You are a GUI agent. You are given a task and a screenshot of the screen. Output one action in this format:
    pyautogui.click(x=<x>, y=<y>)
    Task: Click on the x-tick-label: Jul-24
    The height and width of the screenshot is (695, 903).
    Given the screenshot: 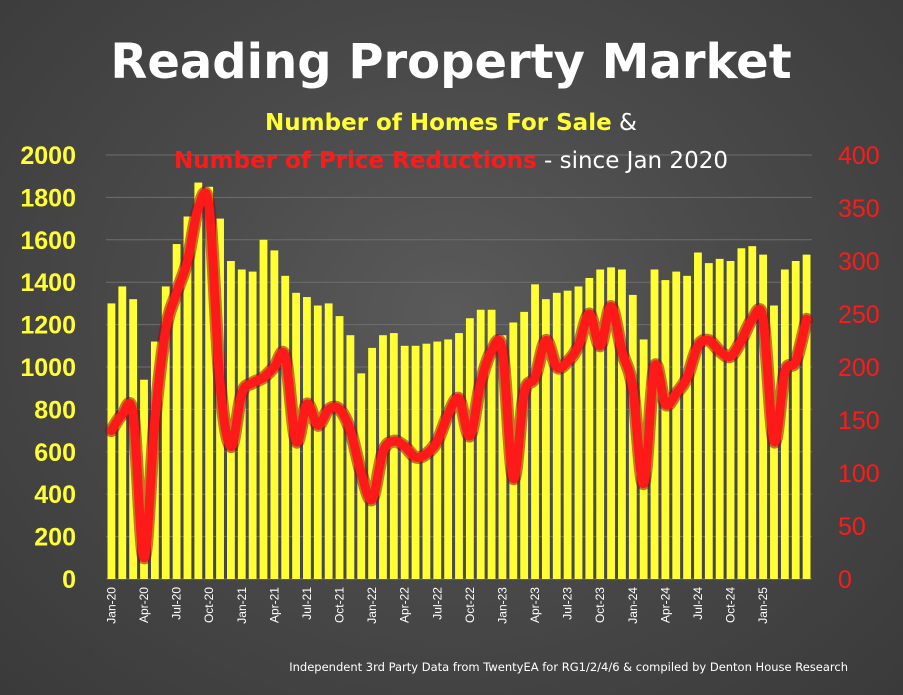 What is the action you would take?
    pyautogui.click(x=698, y=603)
    